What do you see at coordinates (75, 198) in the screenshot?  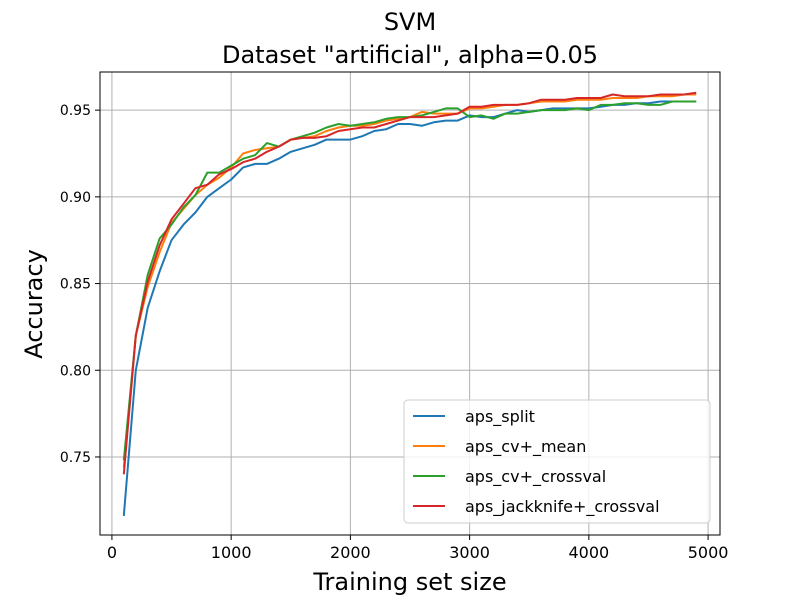 I see `y-tick-label: 0.90` at bounding box center [75, 198].